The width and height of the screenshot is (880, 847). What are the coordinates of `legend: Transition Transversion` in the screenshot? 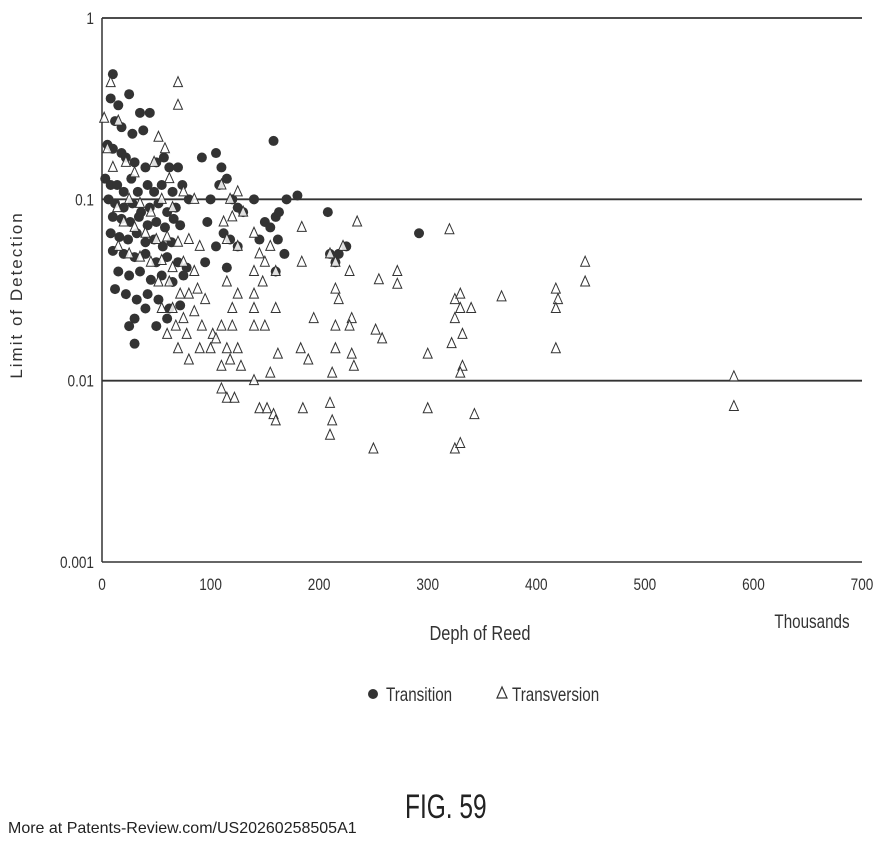 It's located at (483, 694).